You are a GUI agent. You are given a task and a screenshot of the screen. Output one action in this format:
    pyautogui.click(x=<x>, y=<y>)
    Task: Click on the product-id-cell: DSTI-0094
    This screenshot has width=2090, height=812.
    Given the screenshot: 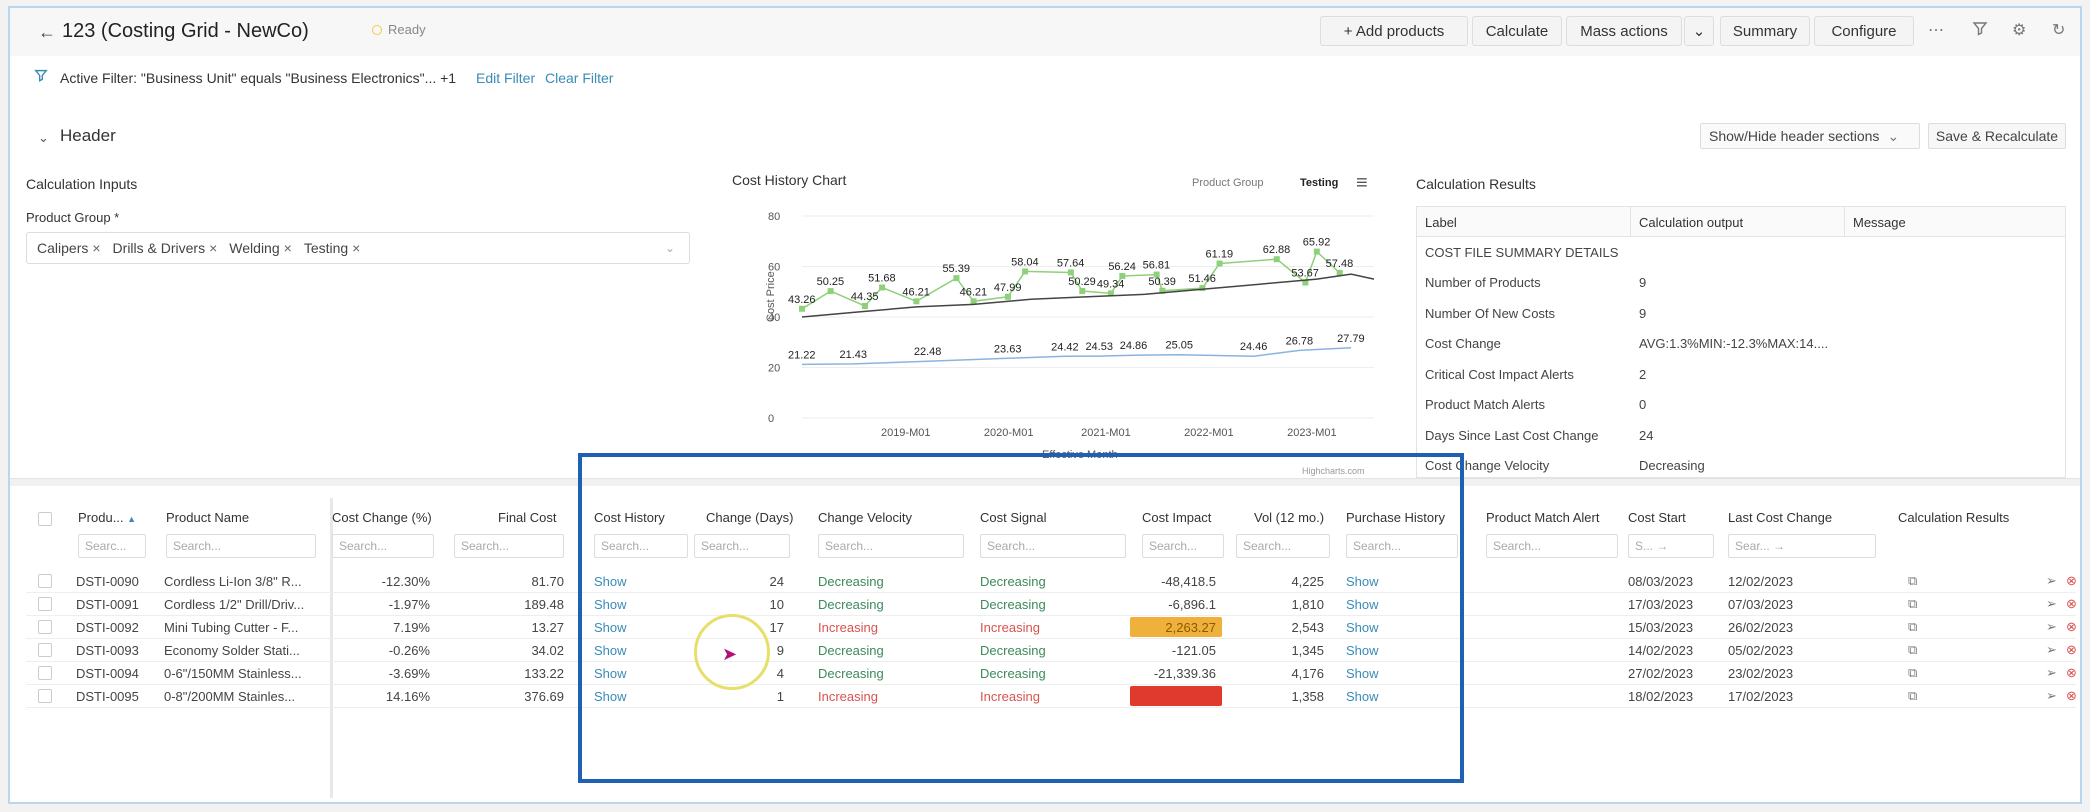 What is the action you would take?
    pyautogui.click(x=107, y=673)
    